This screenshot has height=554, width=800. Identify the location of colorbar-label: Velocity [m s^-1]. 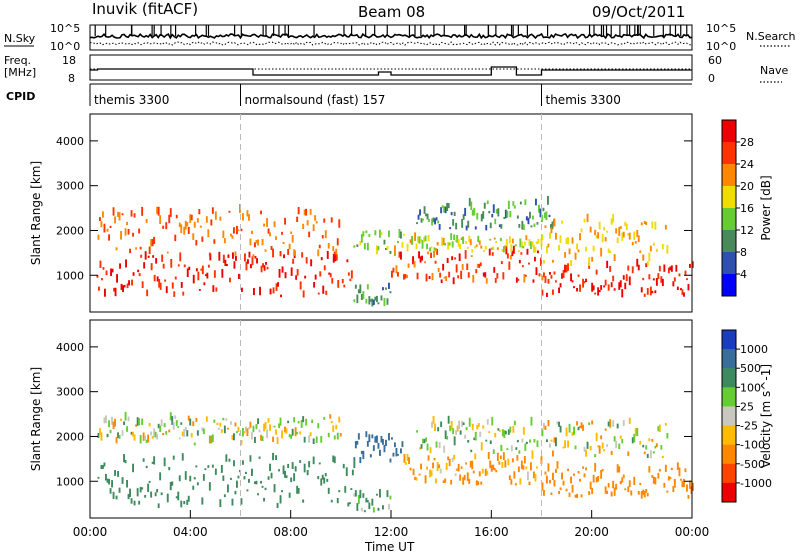
(766, 416).